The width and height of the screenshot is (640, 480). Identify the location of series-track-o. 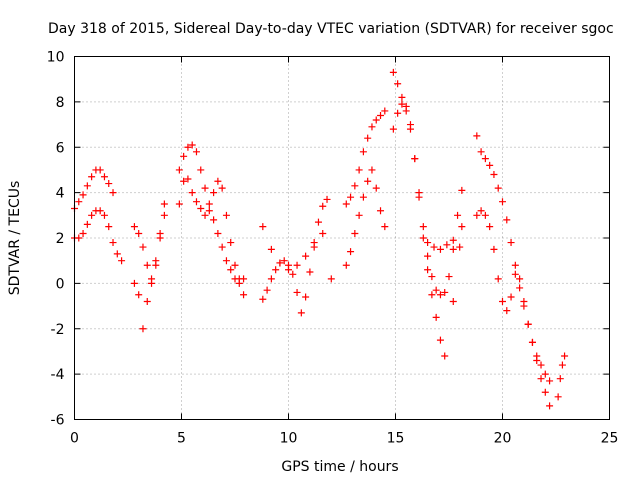
(513, 296).